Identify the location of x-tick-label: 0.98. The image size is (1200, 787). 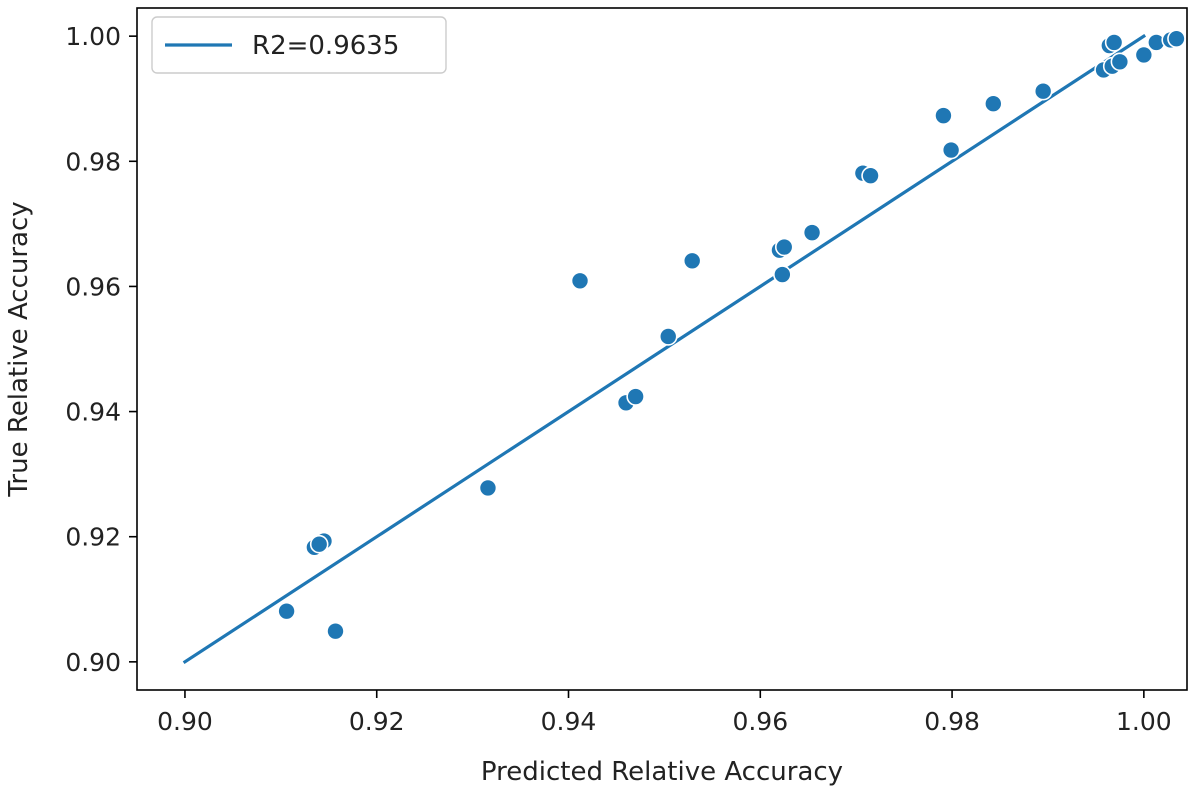
(952, 721).